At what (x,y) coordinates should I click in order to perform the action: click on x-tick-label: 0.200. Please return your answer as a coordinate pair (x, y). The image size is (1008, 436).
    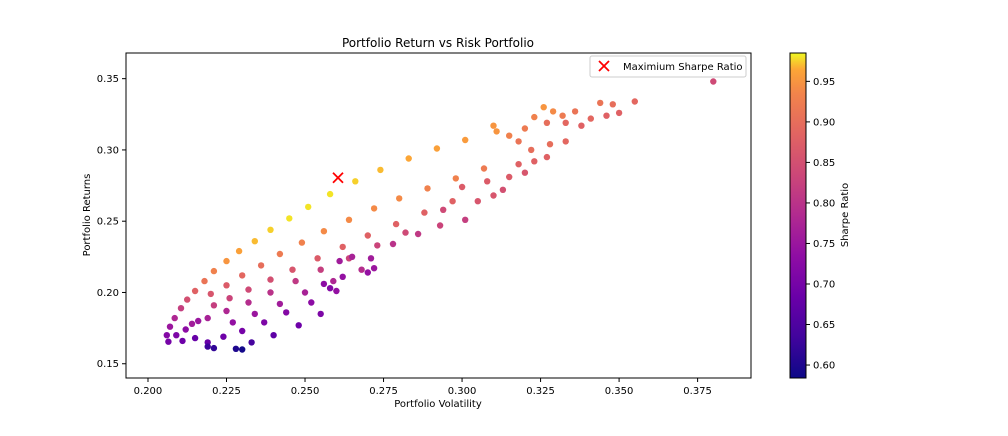
    Looking at the image, I should click on (148, 391).